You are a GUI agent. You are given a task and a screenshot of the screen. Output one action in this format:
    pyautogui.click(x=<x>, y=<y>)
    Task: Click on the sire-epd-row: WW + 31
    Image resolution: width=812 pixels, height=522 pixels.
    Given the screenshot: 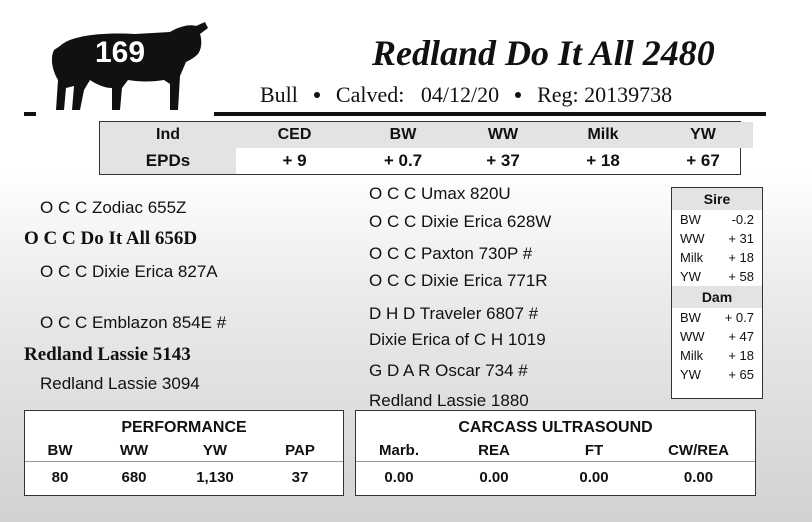 What is the action you would take?
    pyautogui.click(x=717, y=238)
    